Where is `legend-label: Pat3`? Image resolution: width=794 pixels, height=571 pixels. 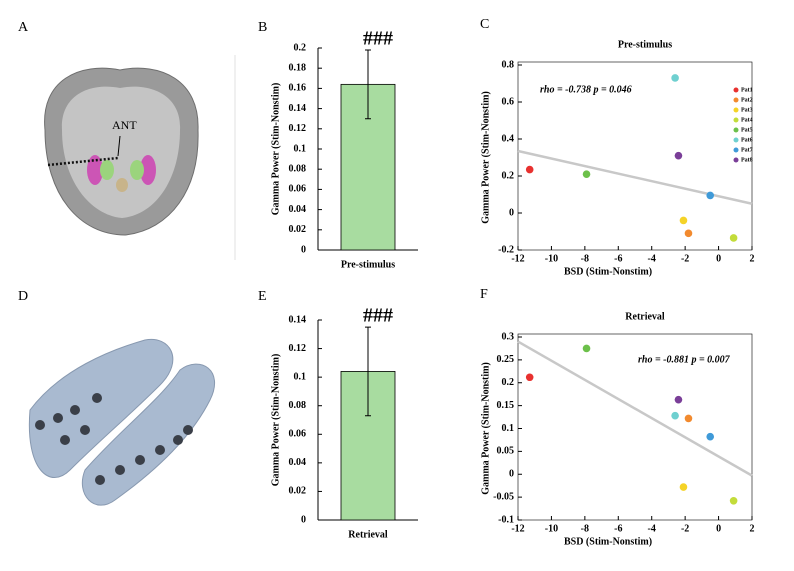
legend-label: Pat3 is located at coordinates (747, 110).